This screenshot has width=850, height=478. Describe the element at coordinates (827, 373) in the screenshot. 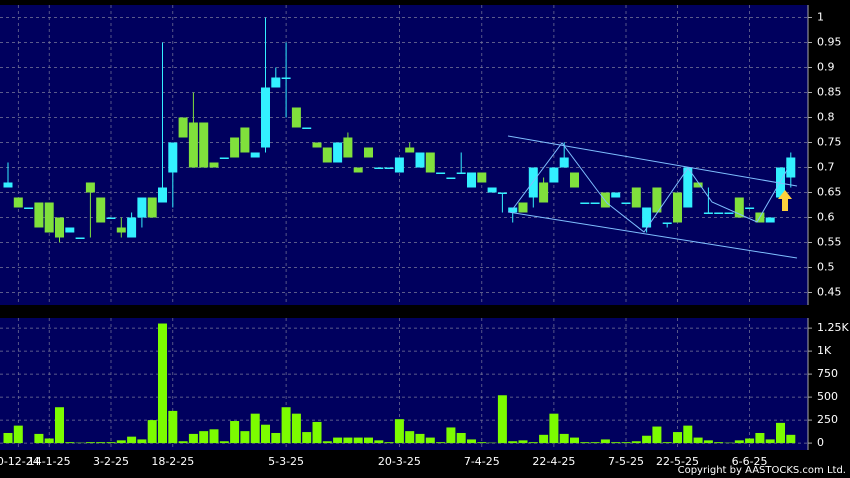

I see `y-tick-label: 750` at that location.